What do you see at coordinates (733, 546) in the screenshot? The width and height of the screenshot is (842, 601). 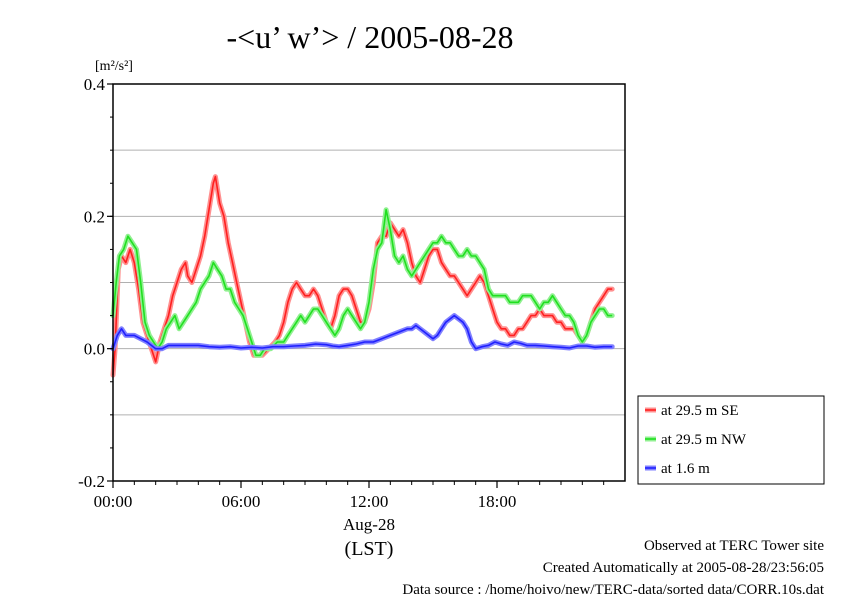 I see `footer-site: Observed at TERC Tower site` at bounding box center [733, 546].